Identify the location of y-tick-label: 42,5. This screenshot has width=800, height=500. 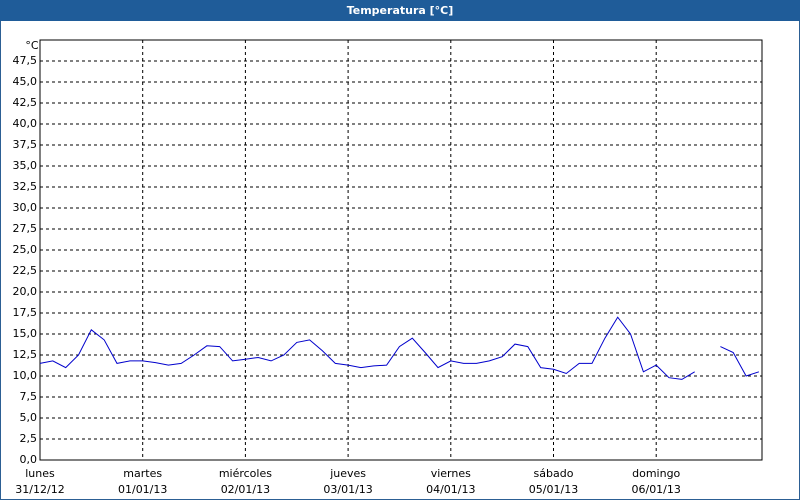
(25, 102).